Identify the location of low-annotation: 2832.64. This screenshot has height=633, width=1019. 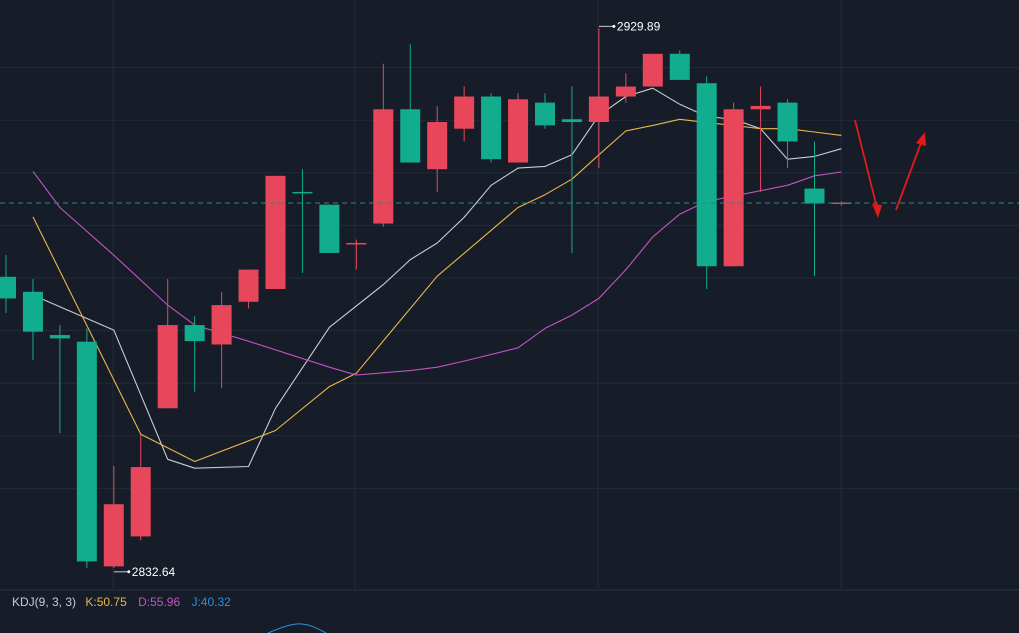
(144, 572).